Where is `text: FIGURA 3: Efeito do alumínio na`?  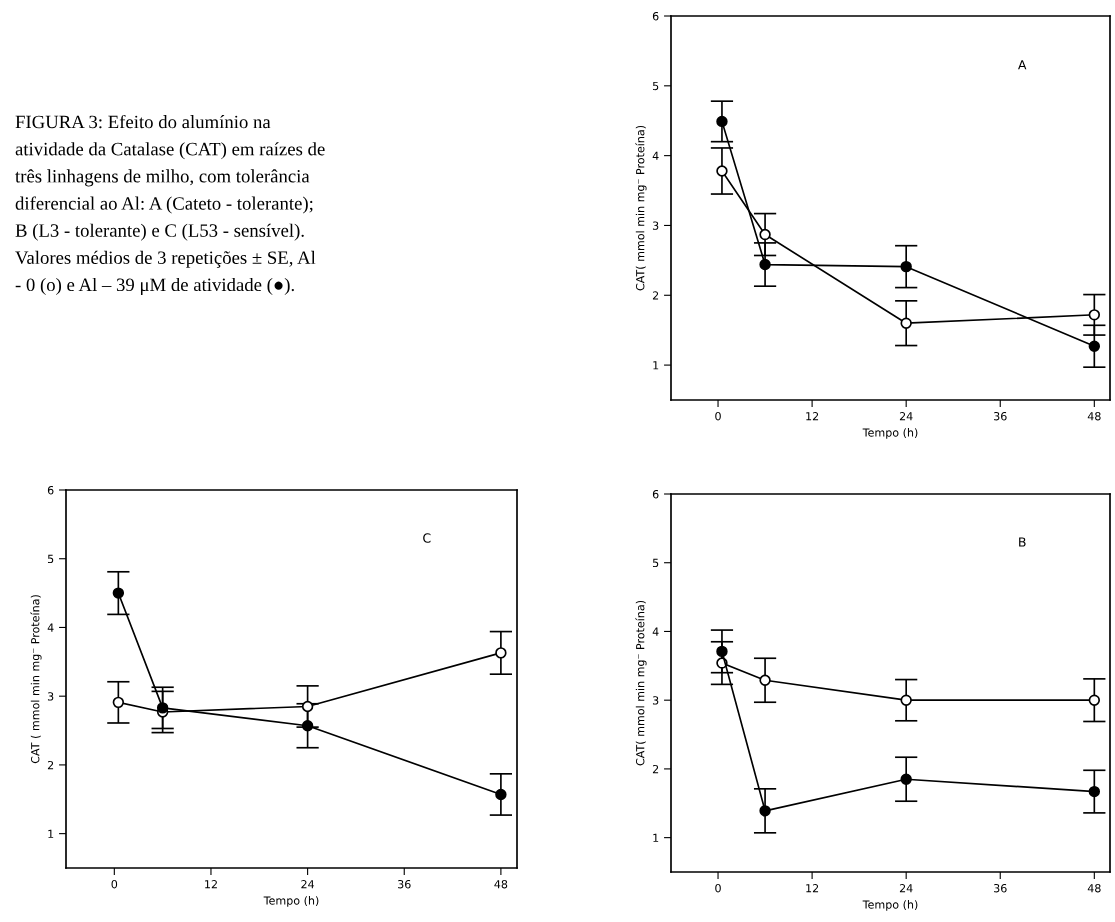
text: FIGURA 3: Efeito do alumínio na is located at coordinates (143, 121).